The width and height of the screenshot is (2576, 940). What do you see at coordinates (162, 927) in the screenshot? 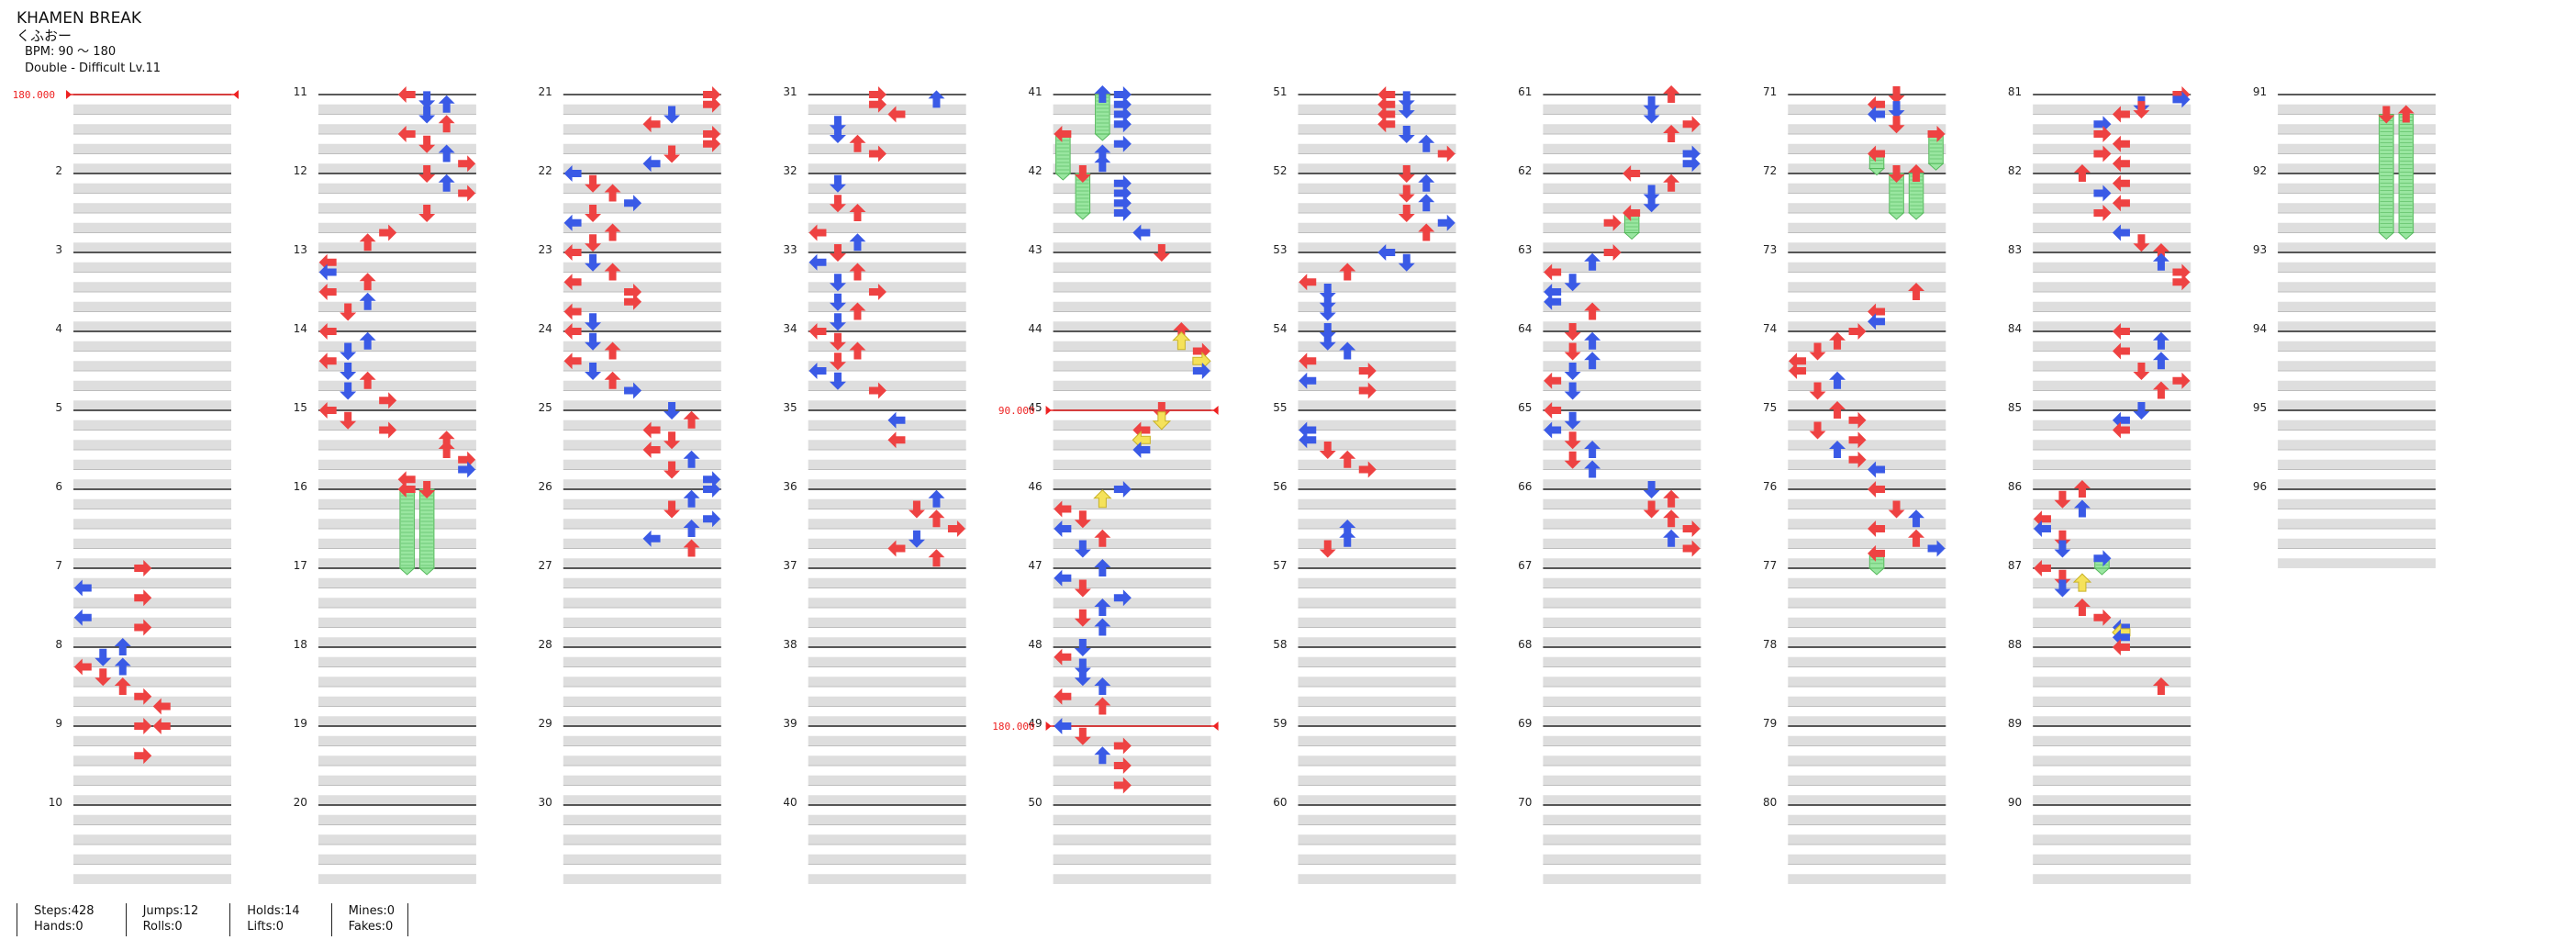
I see `stat-rolls: Rolls:0` at bounding box center [162, 927].